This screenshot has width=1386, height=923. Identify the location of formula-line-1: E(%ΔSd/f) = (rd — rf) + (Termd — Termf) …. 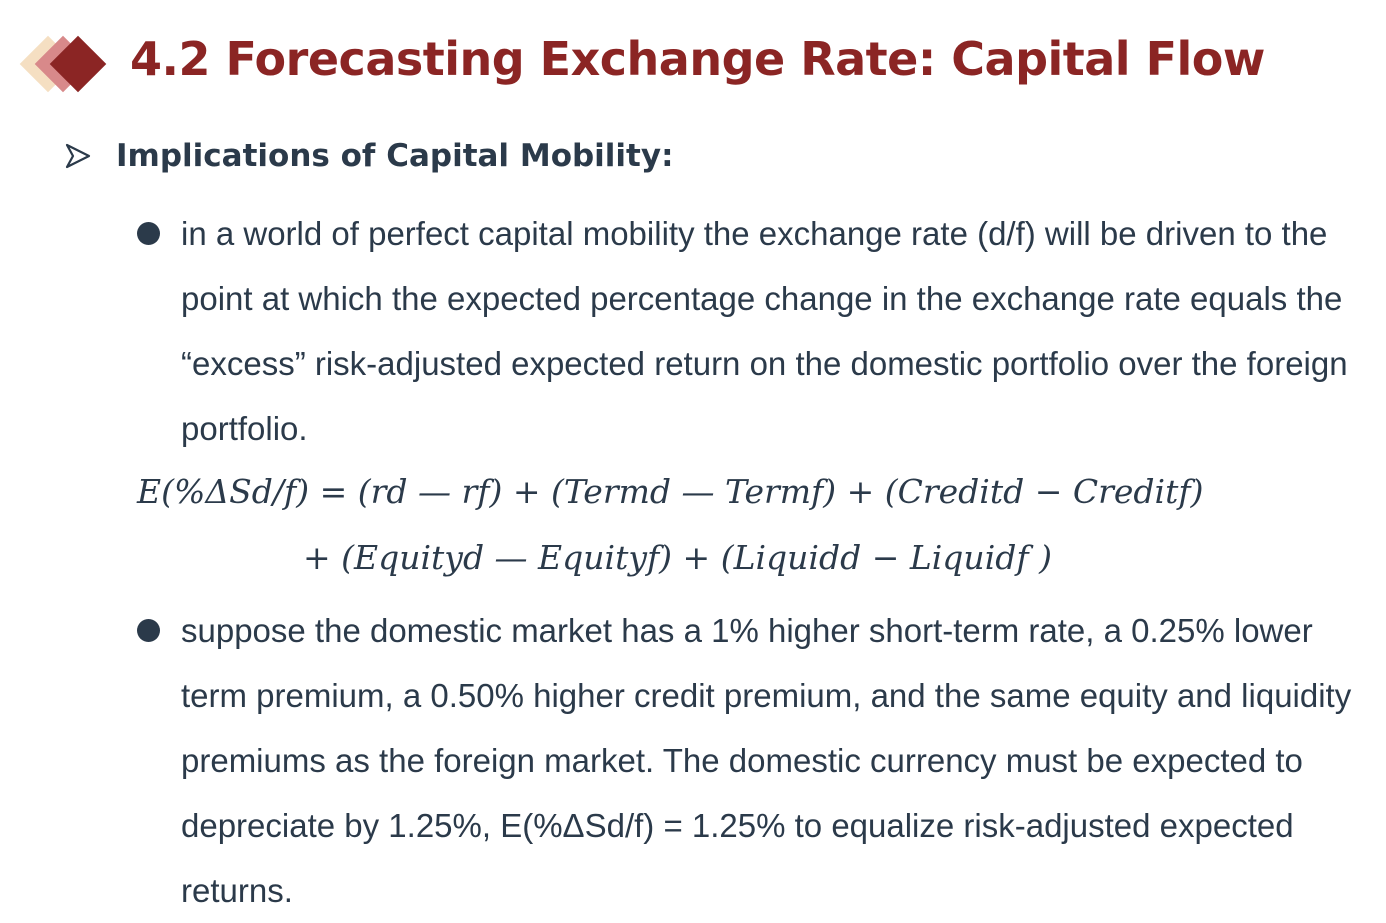
(670, 491).